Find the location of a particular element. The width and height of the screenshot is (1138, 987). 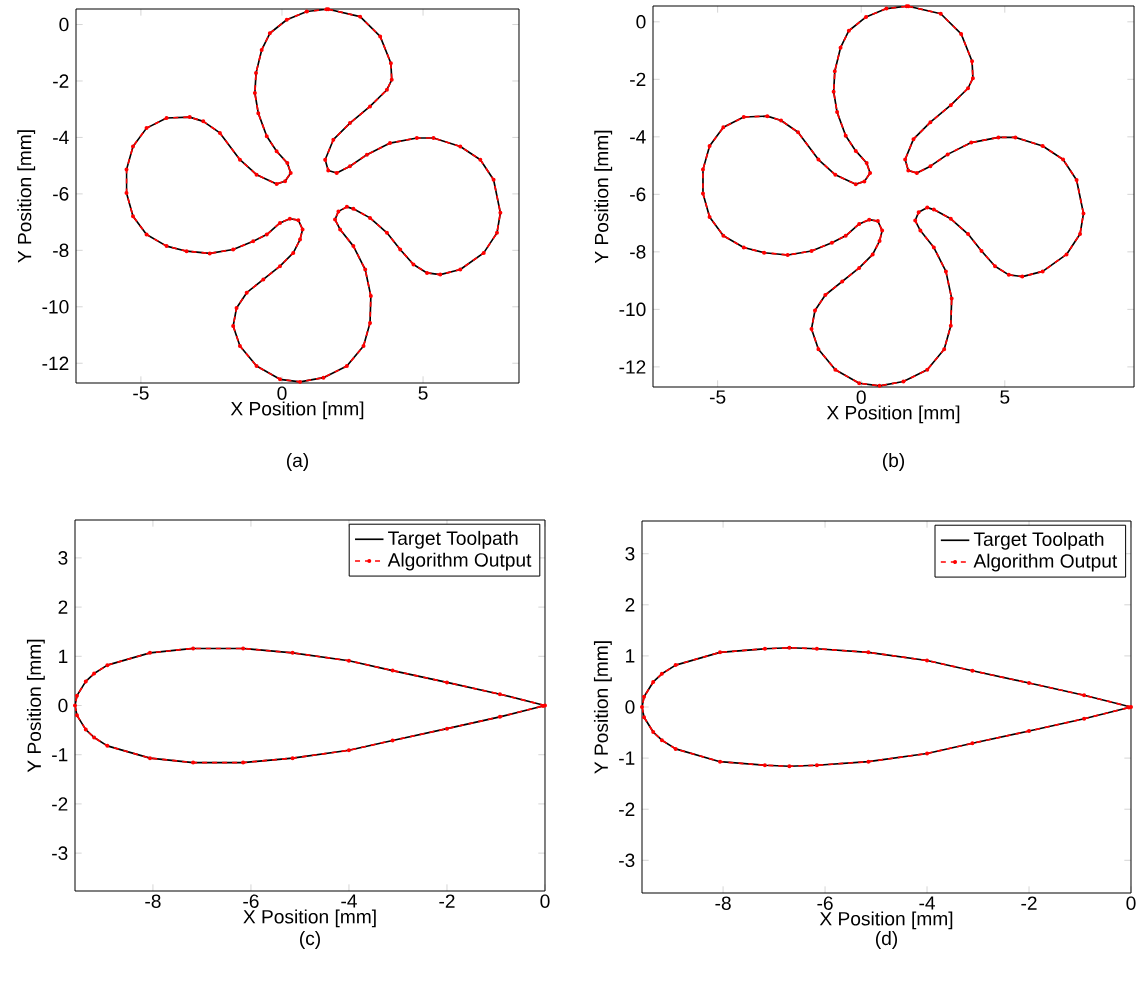

x-tick-label: -2 is located at coordinates (1029, 903).